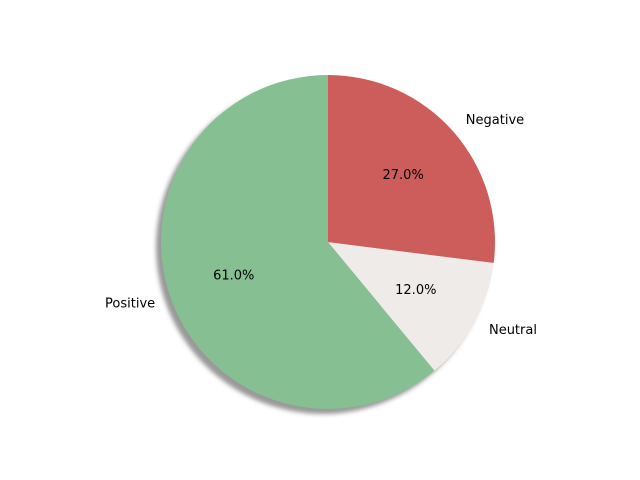  What do you see at coordinates (411, 306) in the screenshot?
I see `slice-neutral` at bounding box center [411, 306].